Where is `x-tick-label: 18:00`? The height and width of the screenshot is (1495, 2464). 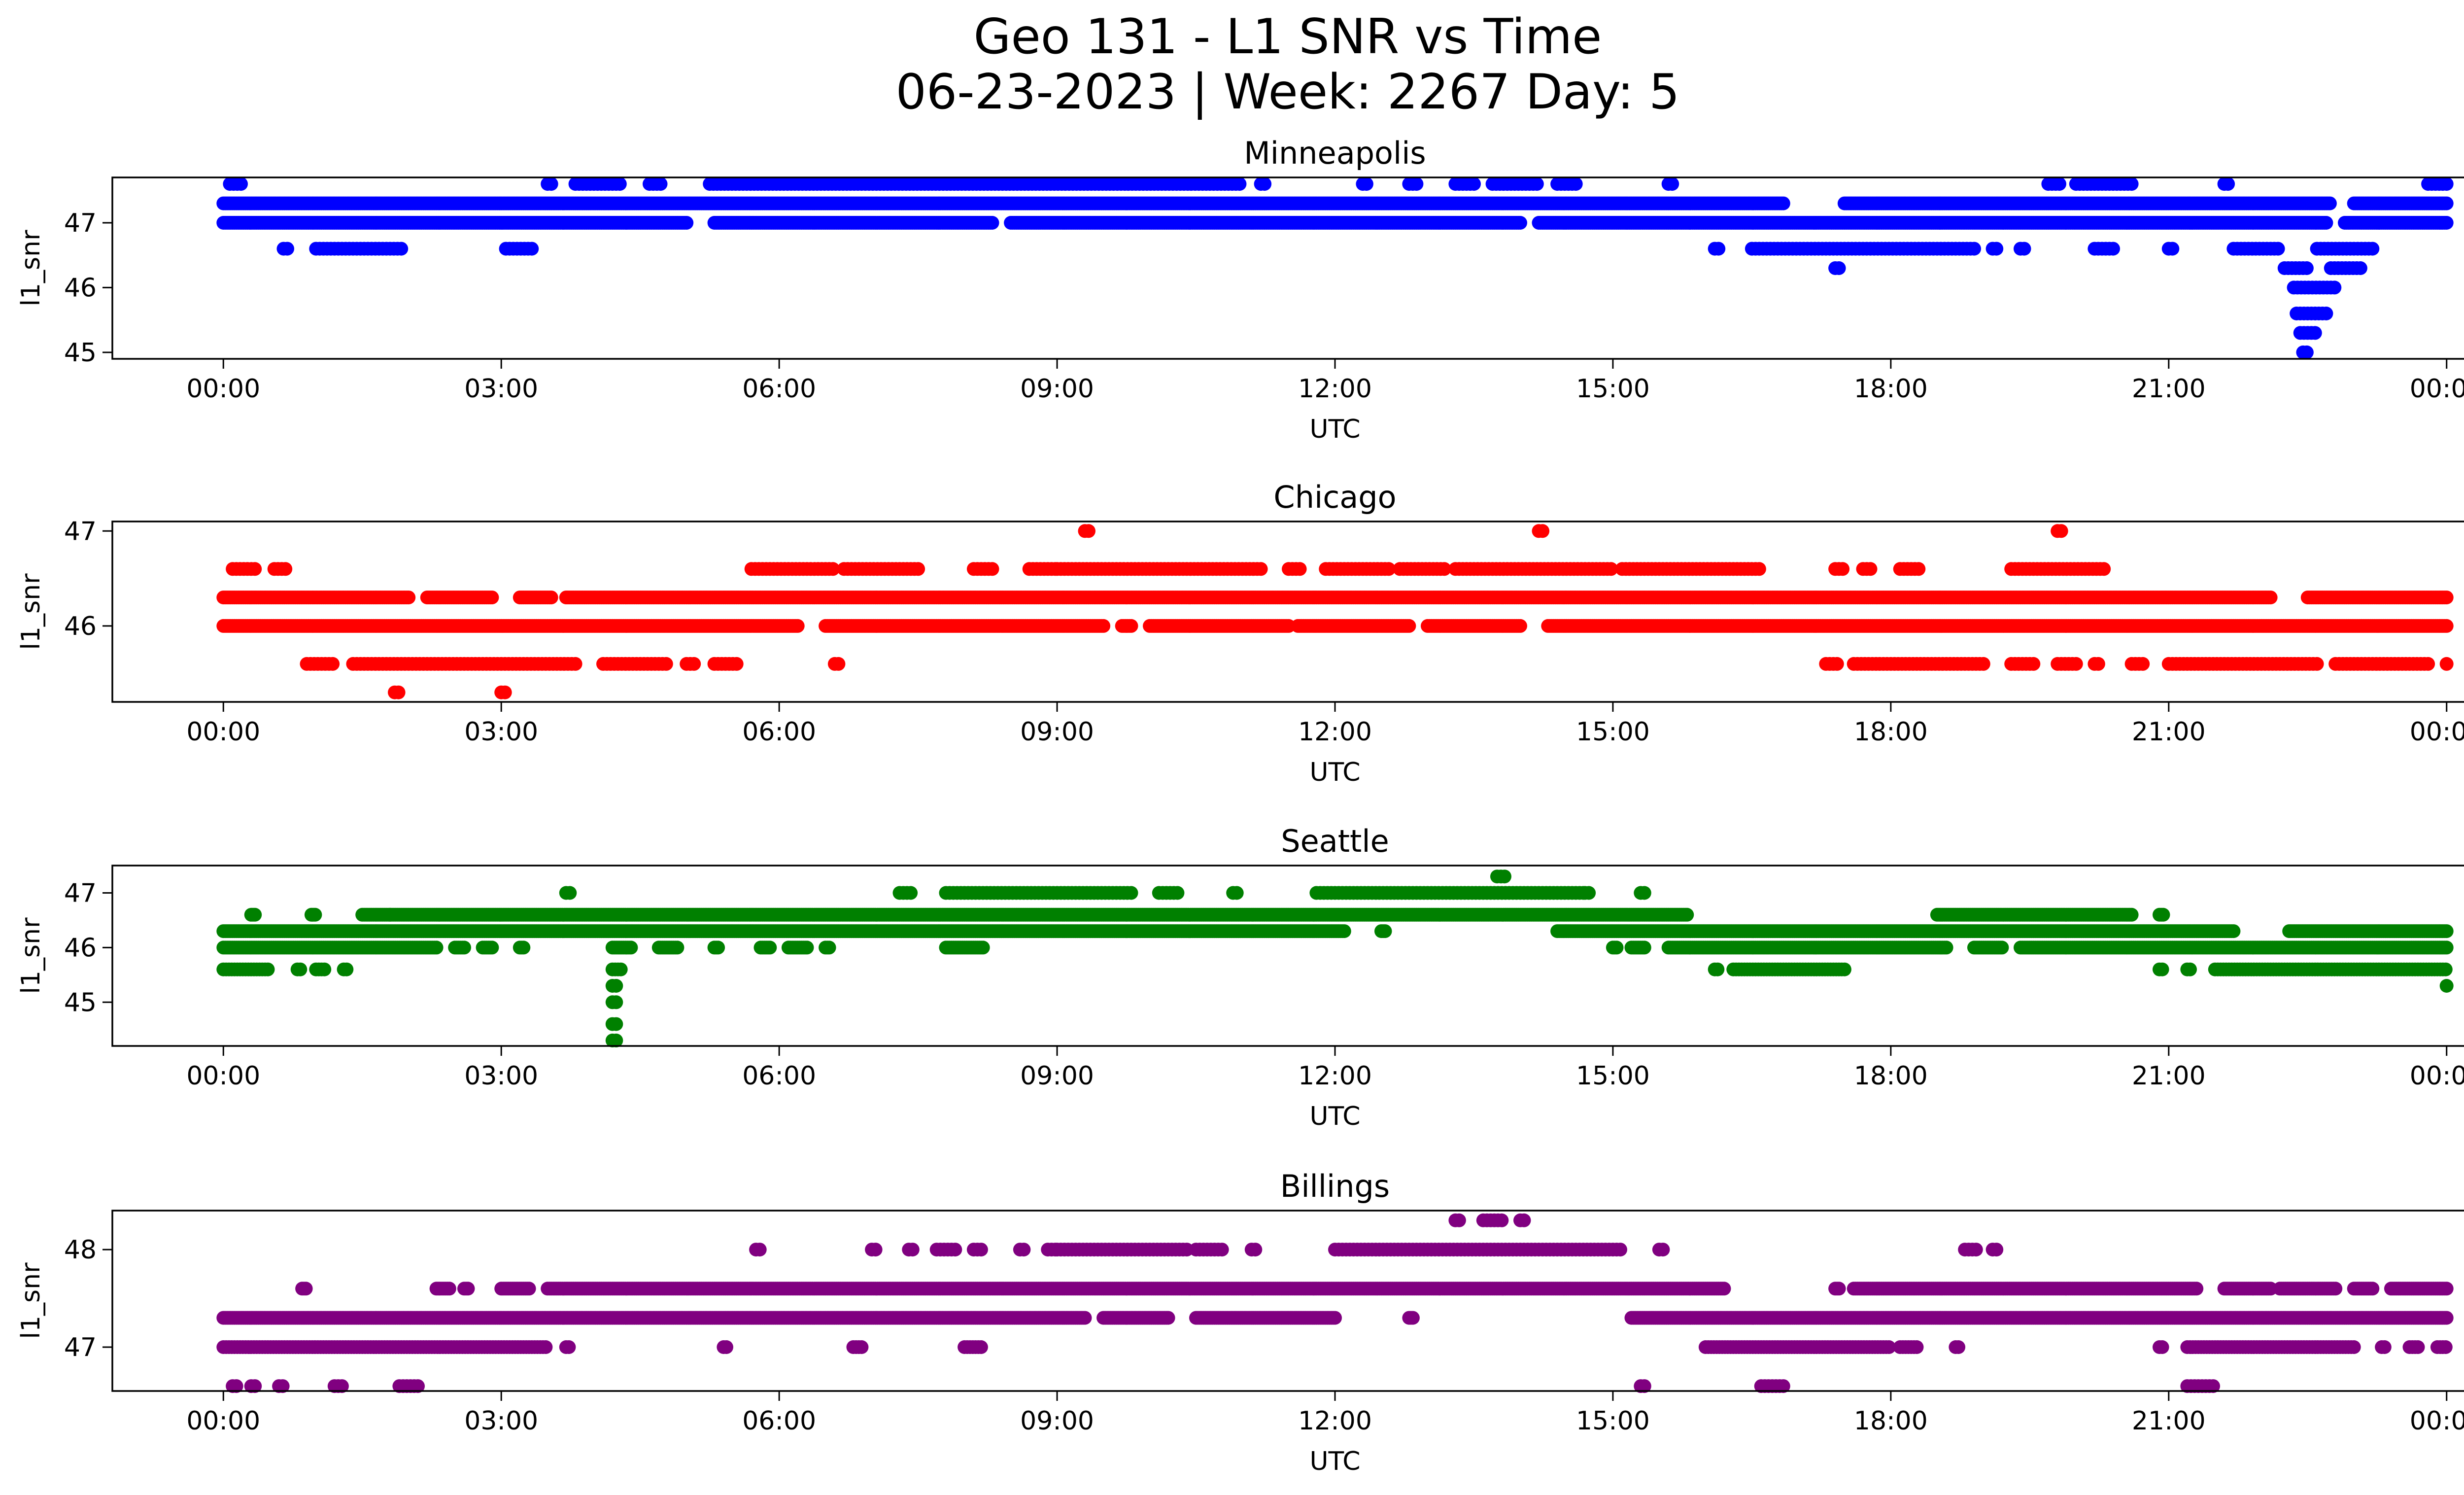
x-tick-label: 18:00 is located at coordinates (1891, 389).